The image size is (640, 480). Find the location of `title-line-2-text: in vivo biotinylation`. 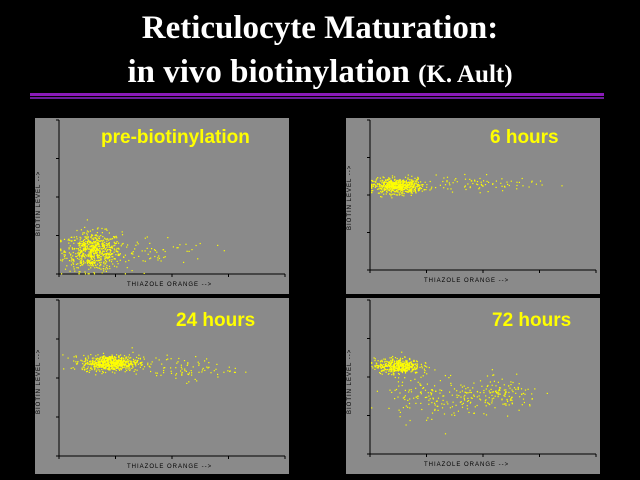

title-line-2-text: in vivo biotinylation is located at coordinates (268, 72).